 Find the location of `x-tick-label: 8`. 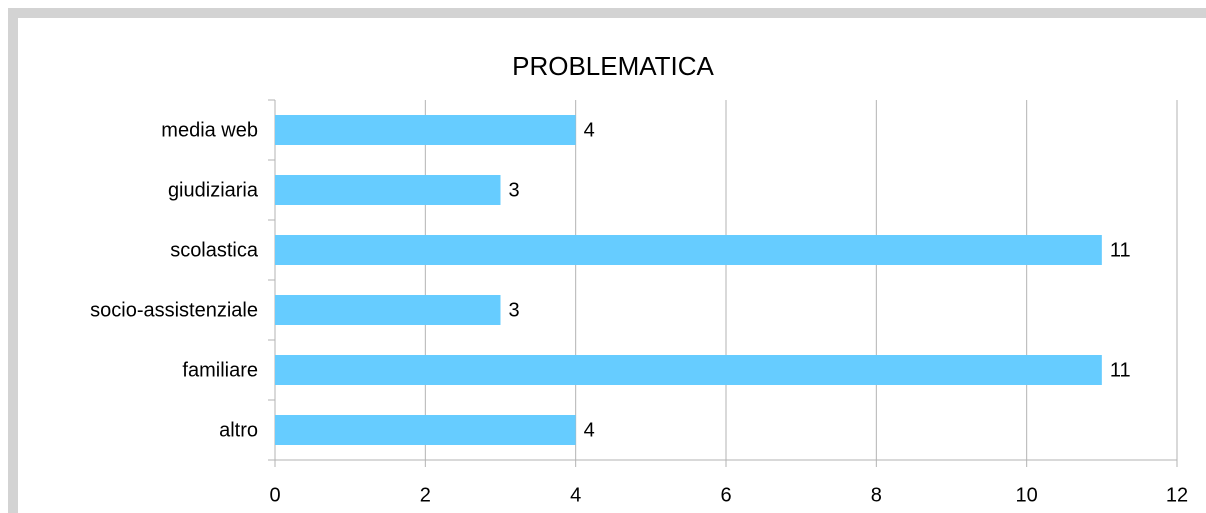

x-tick-label: 8 is located at coordinates (876, 495).